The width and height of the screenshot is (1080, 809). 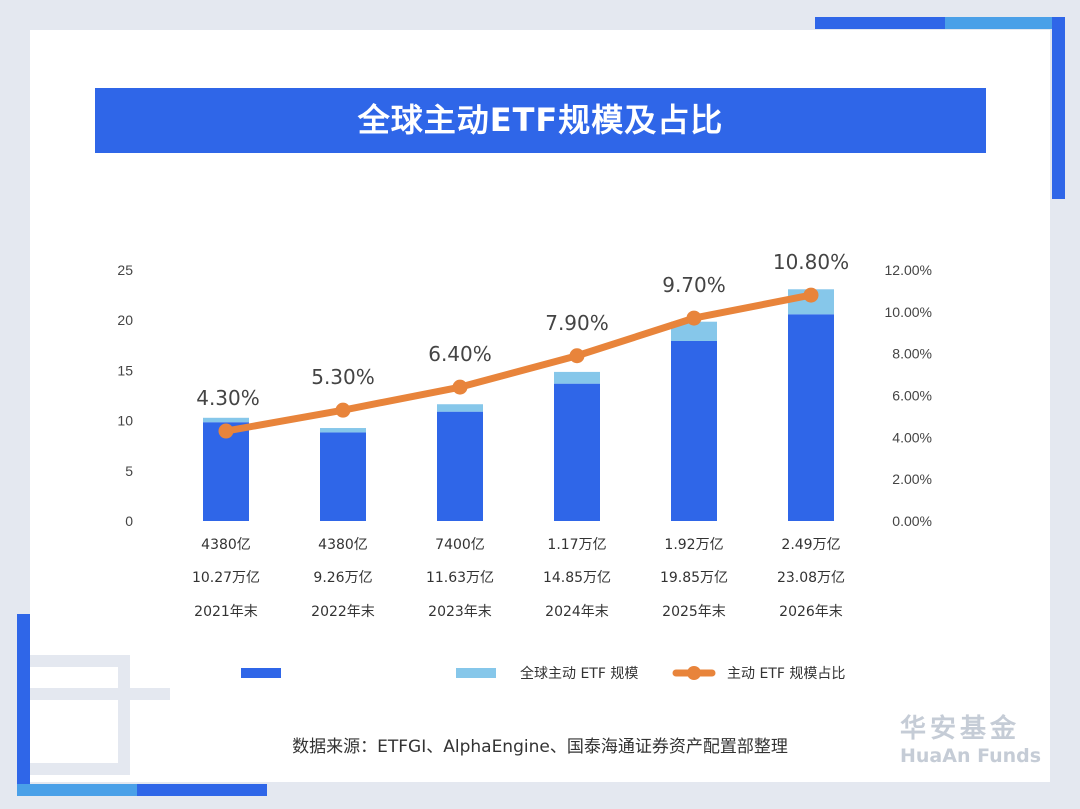 What do you see at coordinates (810, 545) in the screenshot?
I see `active-etf-size-label: 2.49万亿` at bounding box center [810, 545].